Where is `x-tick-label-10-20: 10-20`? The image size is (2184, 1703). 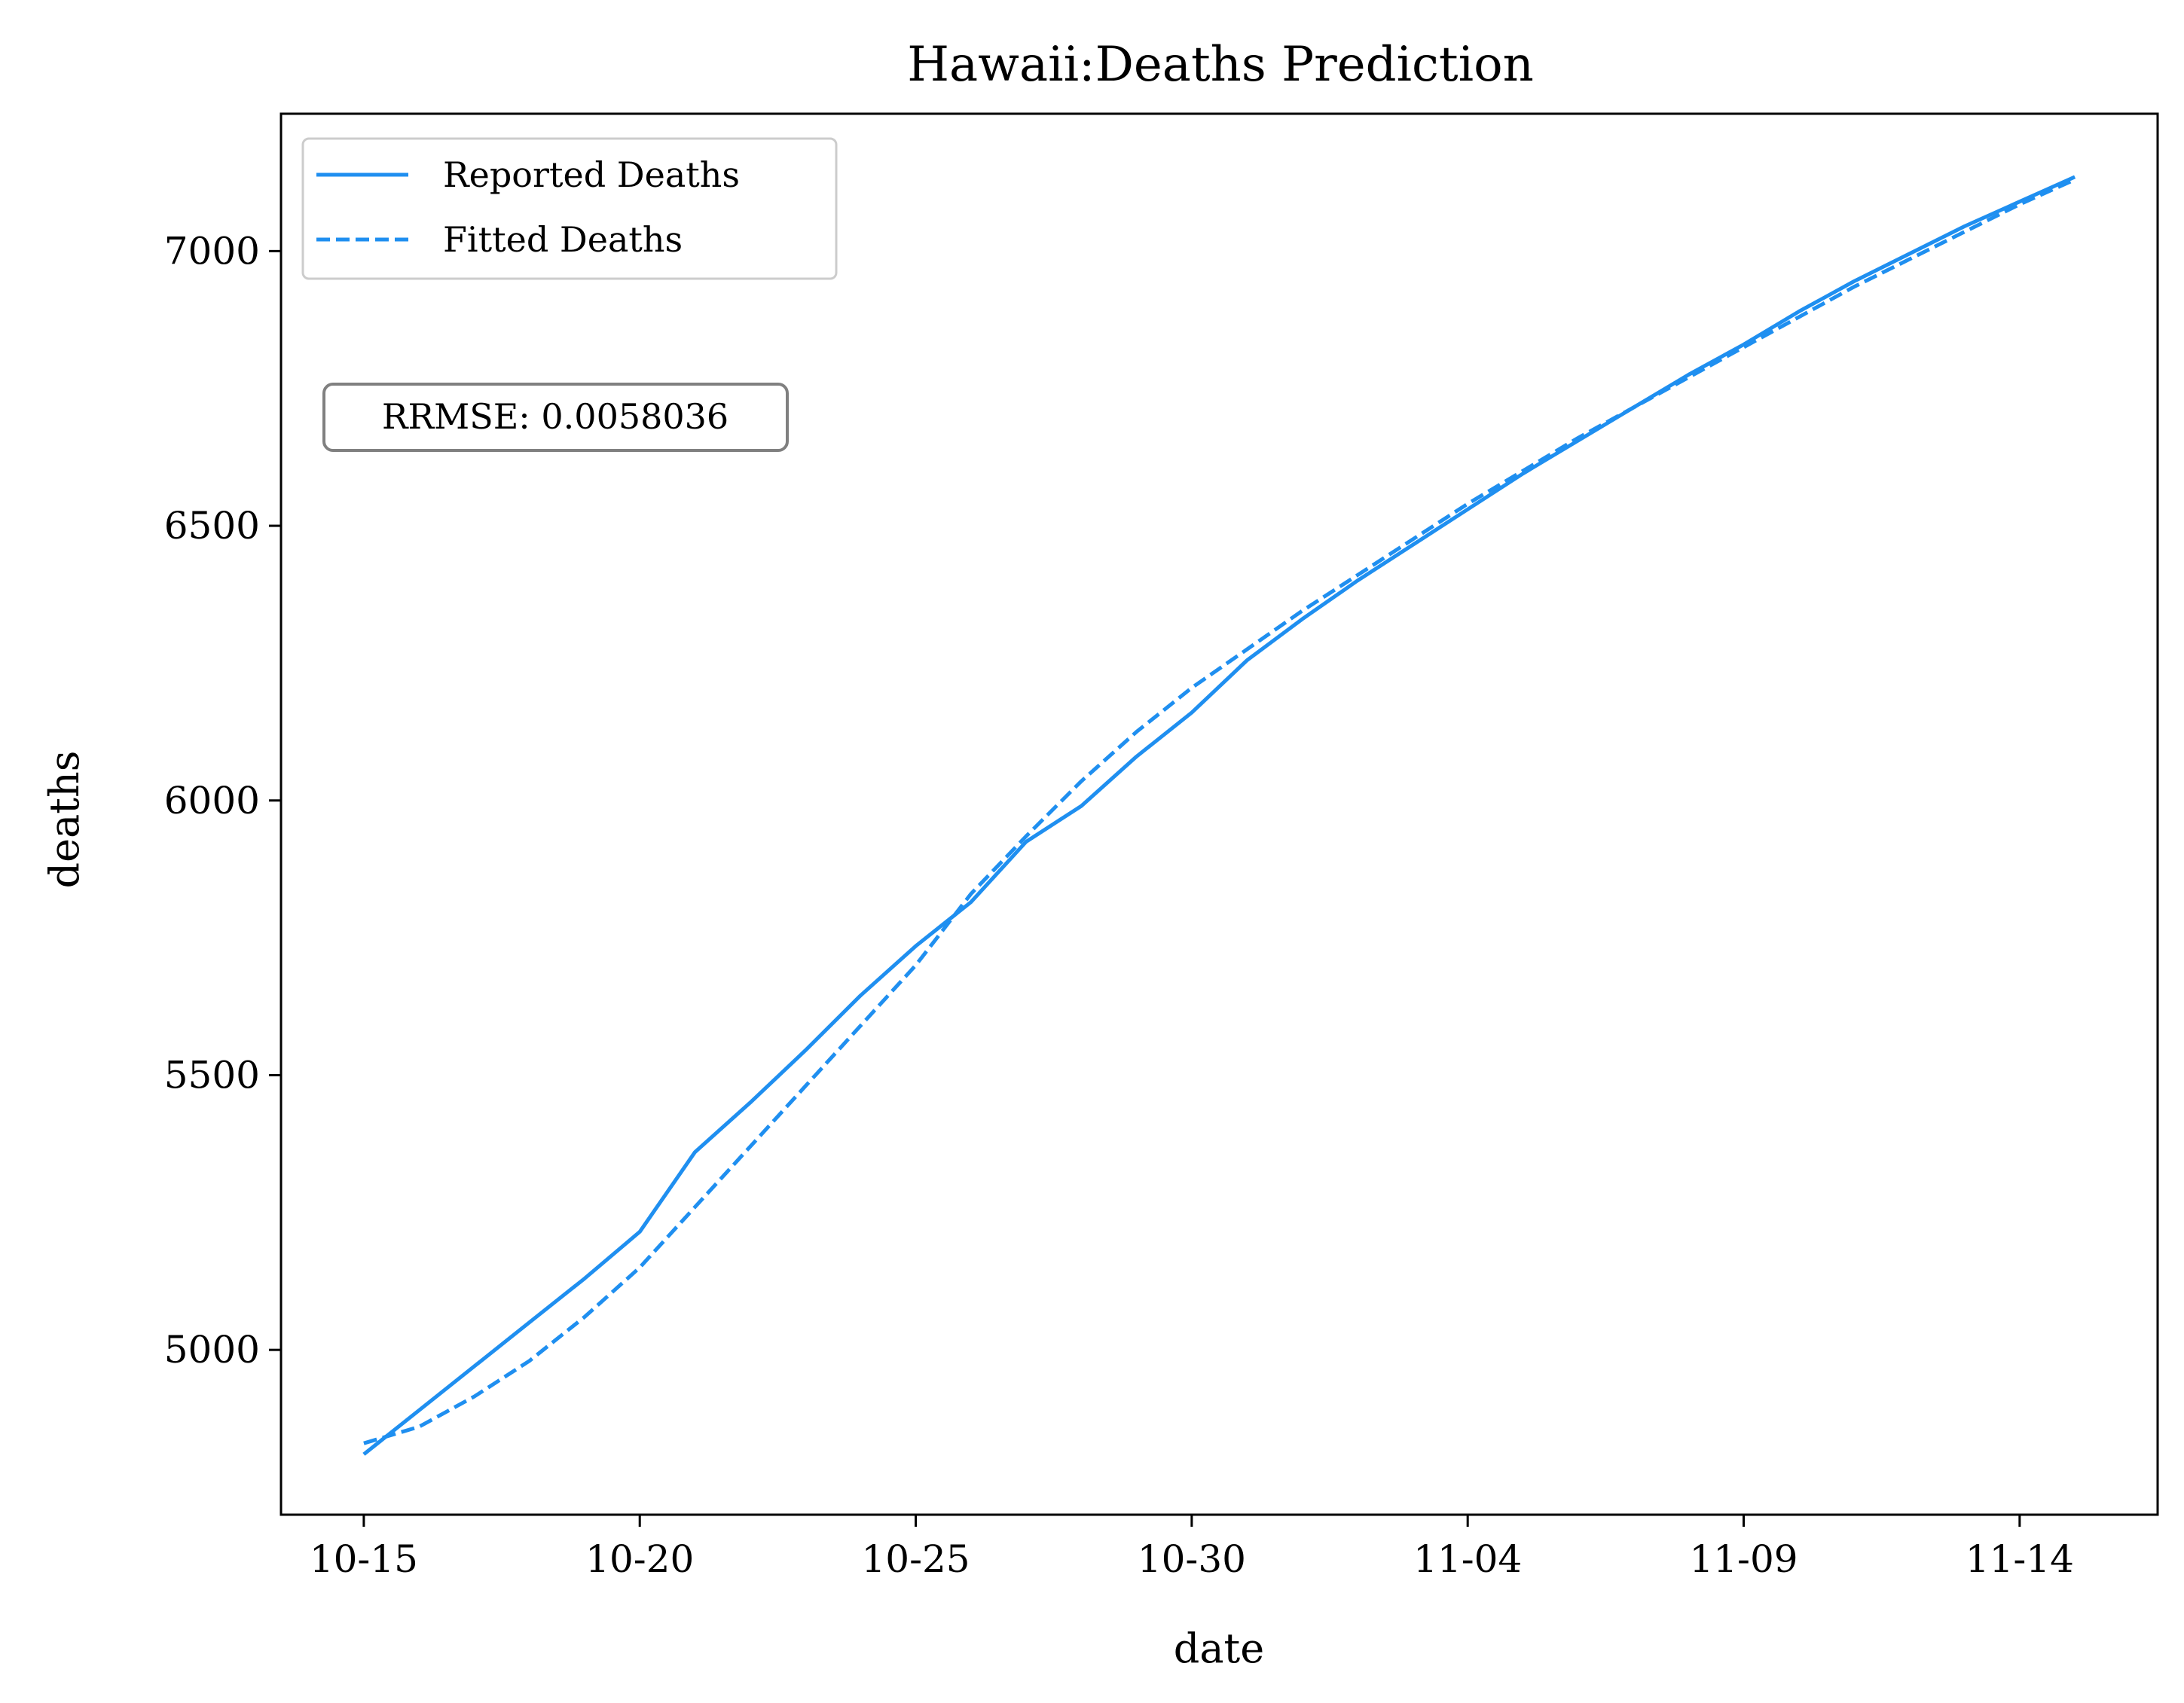
x-tick-label-10-20: 10-20 is located at coordinates (639, 1559).